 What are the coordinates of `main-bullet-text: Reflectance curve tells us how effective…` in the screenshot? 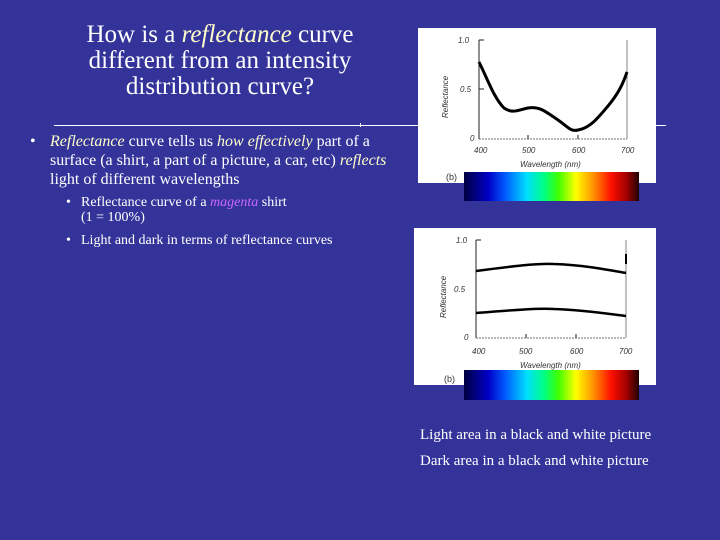 It's located at (218, 160).